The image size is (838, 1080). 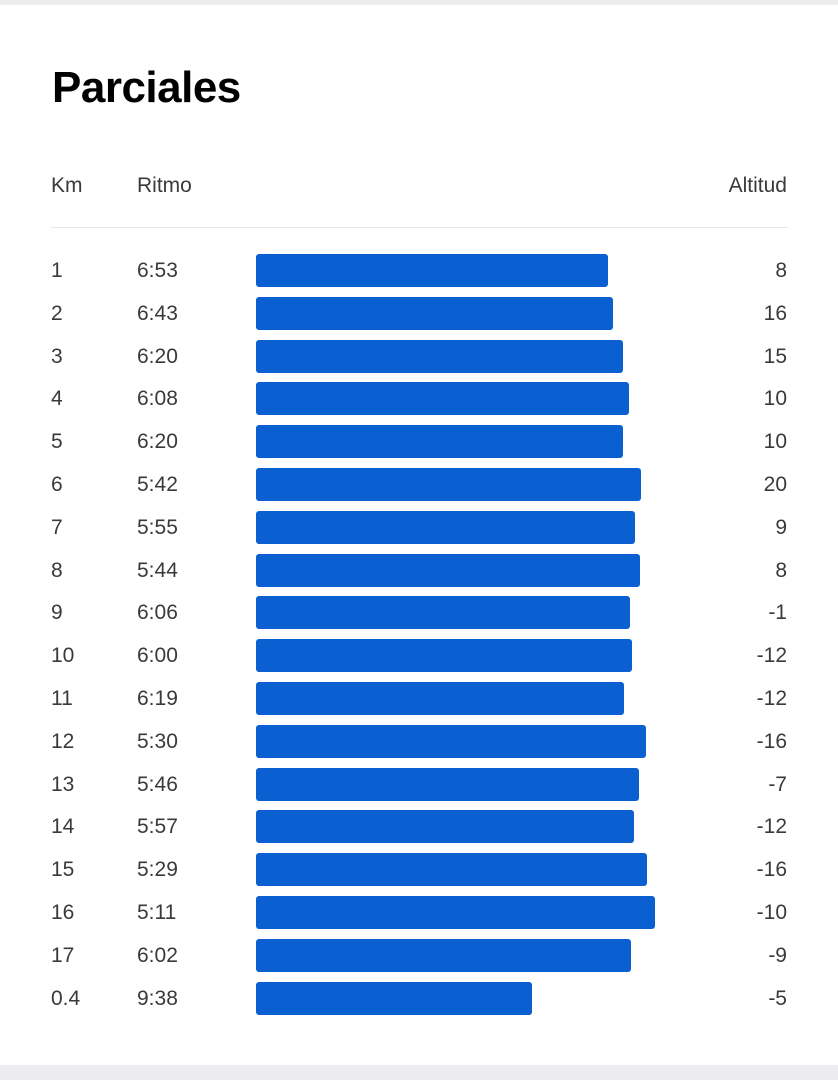 What do you see at coordinates (777, 613) in the screenshot?
I see `split-elevation: -1` at bounding box center [777, 613].